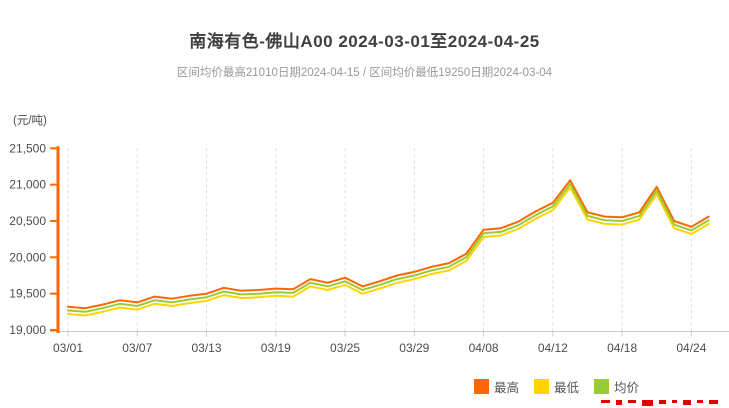 The image size is (729, 408). What do you see at coordinates (137, 348) in the screenshot?
I see `x-axis-label: 03/07` at bounding box center [137, 348].